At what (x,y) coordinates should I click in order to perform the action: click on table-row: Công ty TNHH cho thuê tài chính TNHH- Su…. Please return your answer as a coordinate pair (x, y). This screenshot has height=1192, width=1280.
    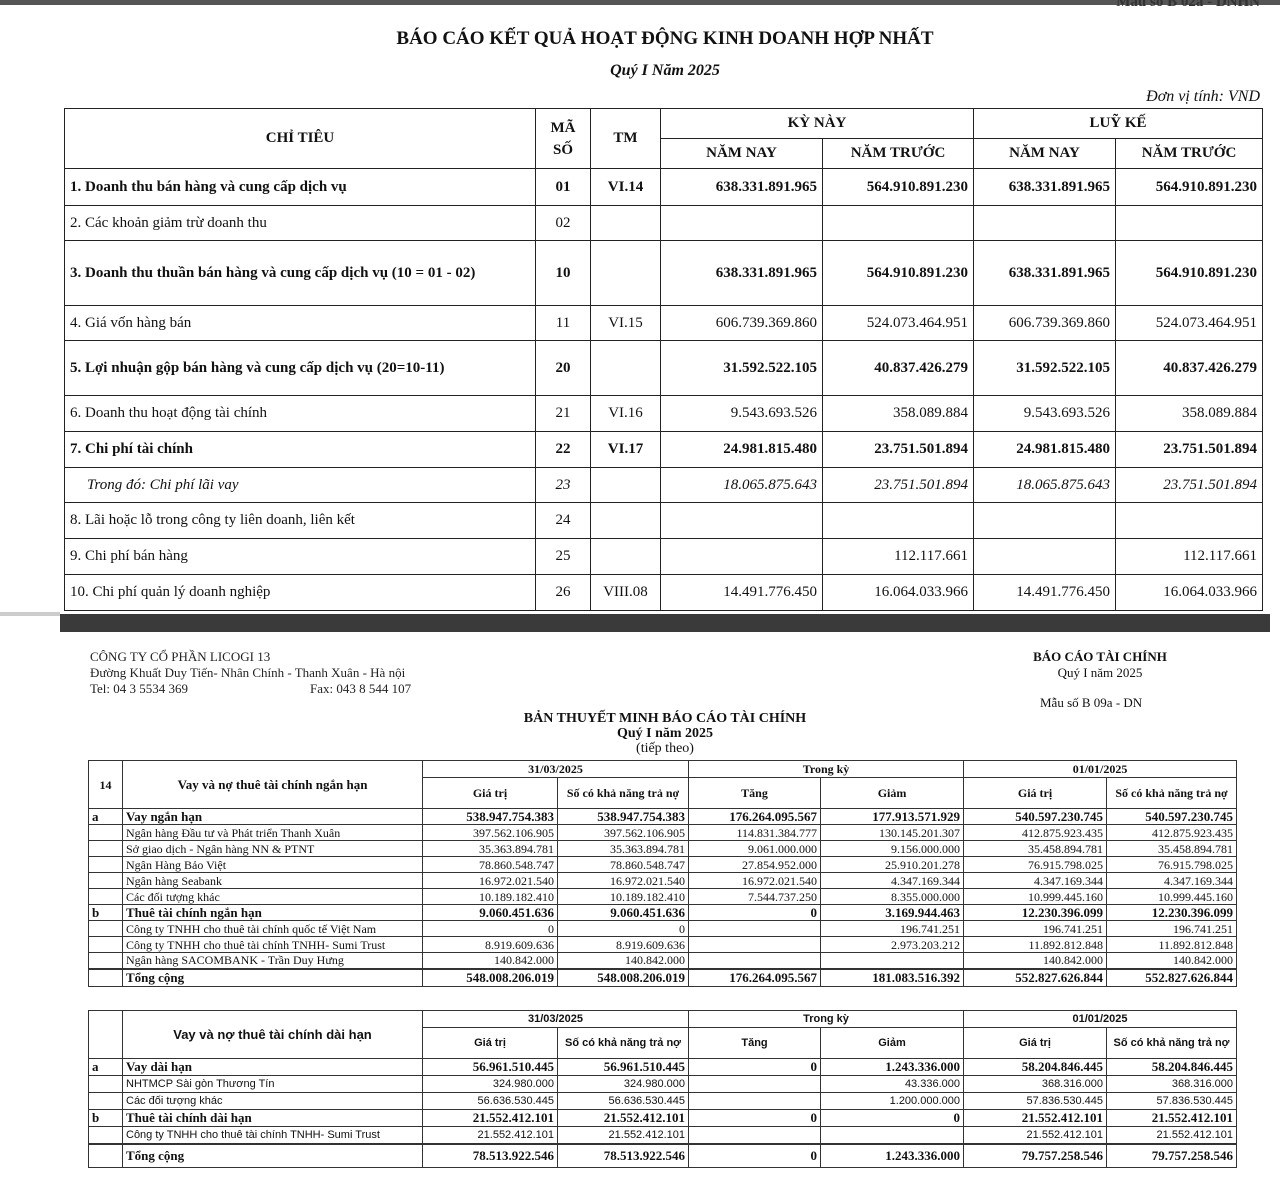
    Looking at the image, I should click on (662, 1135).